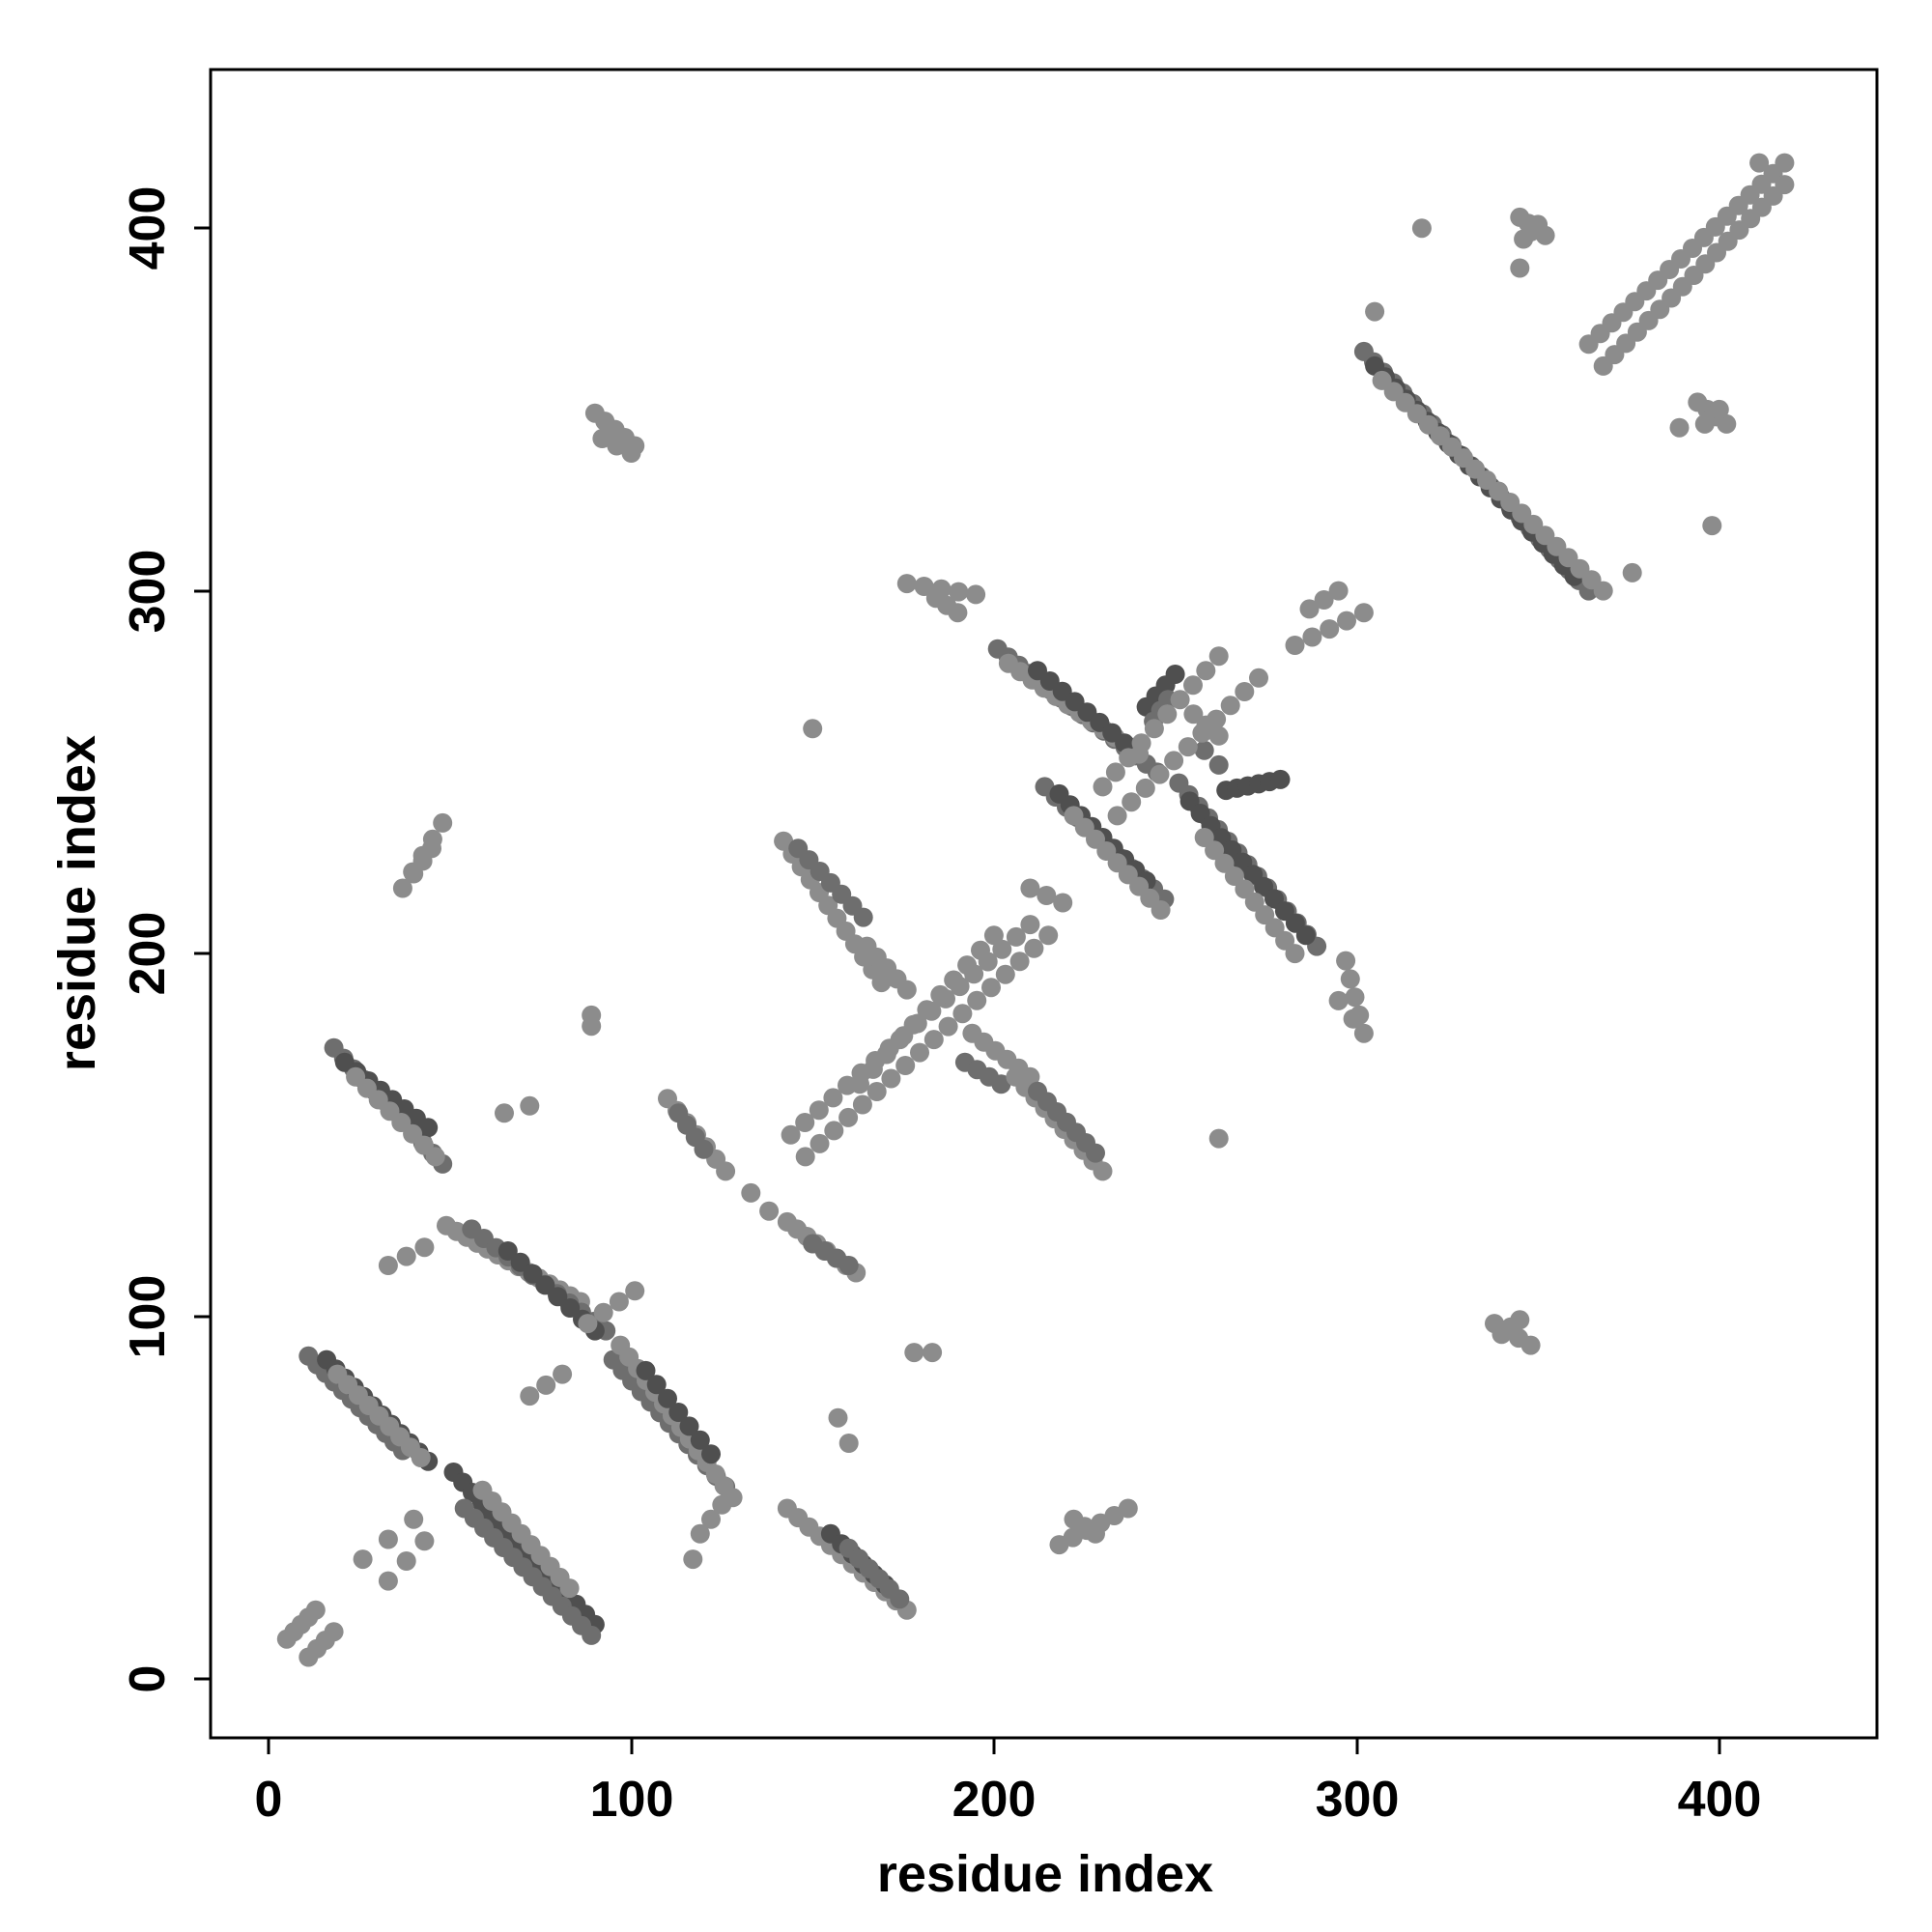  I want to click on y-tick-label: 400, so click(148, 228).